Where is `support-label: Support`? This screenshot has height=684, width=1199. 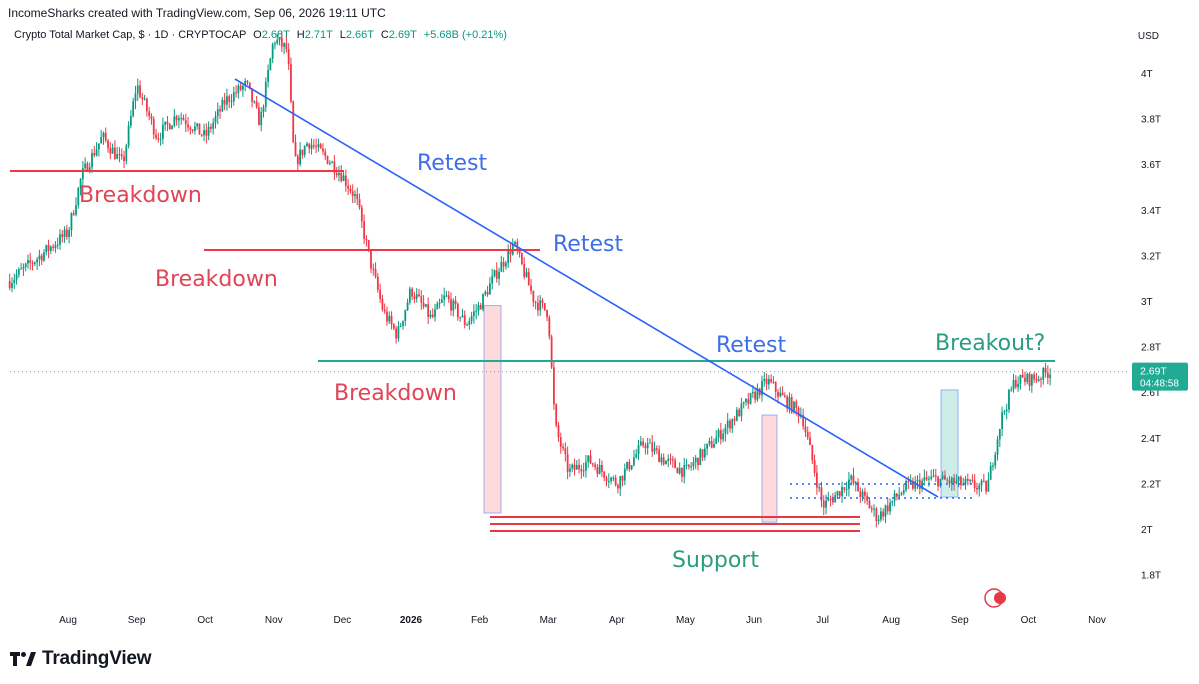 support-label: Support is located at coordinates (715, 560).